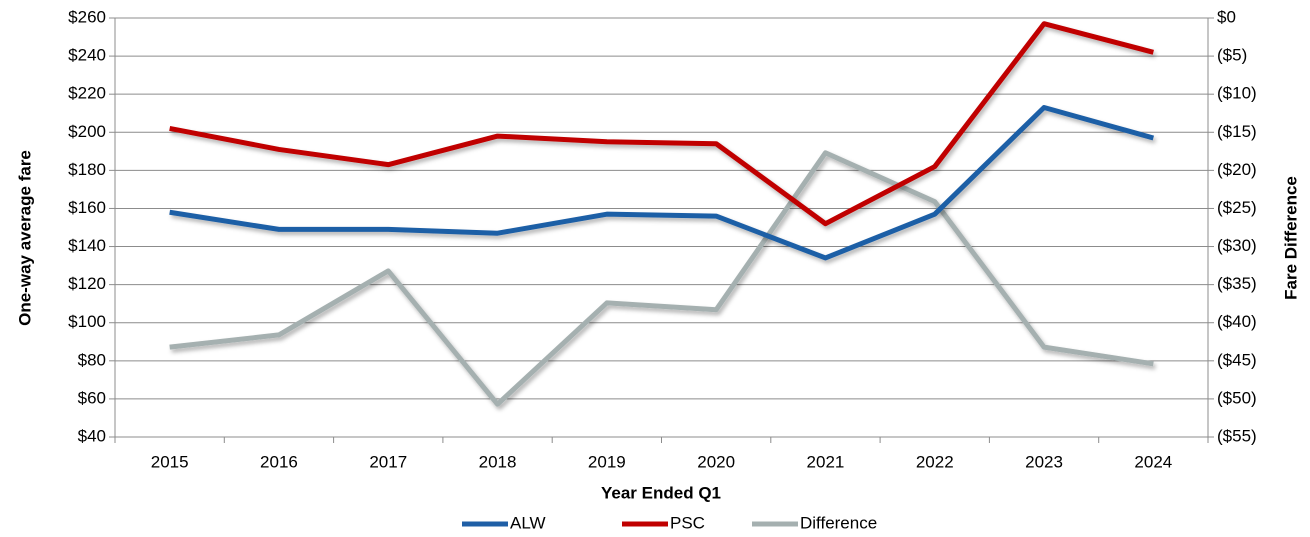  What do you see at coordinates (826, 461) in the screenshot?
I see `x-tick-label: 2021` at bounding box center [826, 461].